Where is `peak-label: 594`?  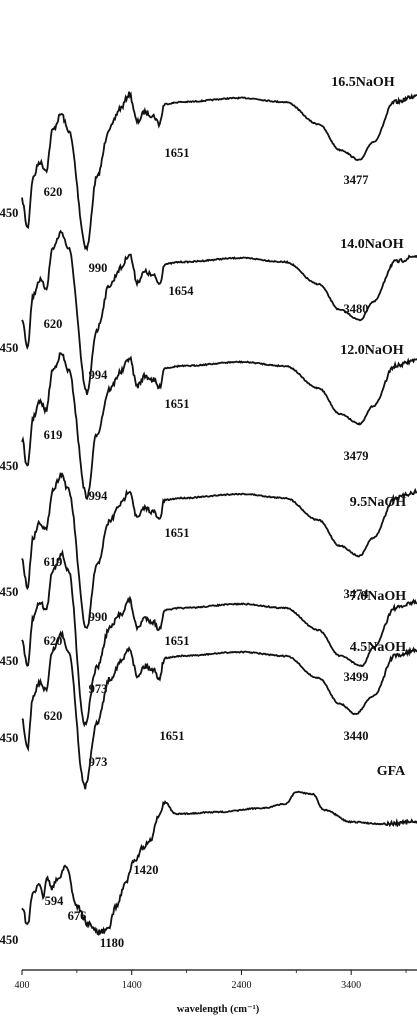 peak-label: 594 is located at coordinates (55, 901).